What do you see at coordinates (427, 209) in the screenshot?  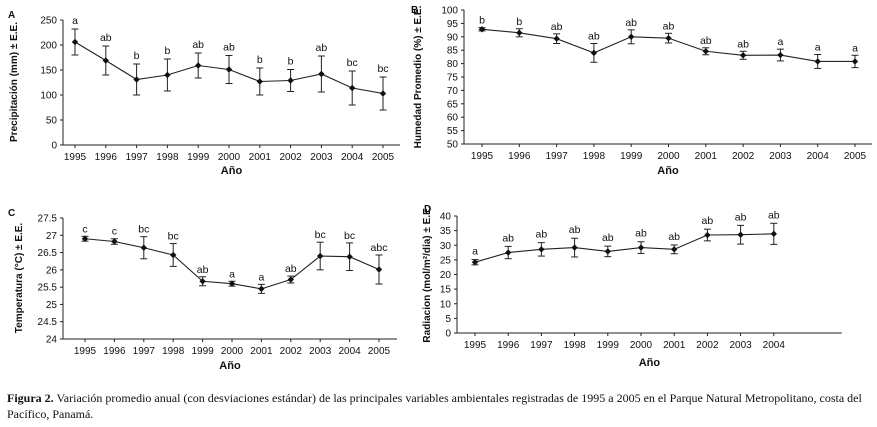 I see `panel-letter: D` at bounding box center [427, 209].